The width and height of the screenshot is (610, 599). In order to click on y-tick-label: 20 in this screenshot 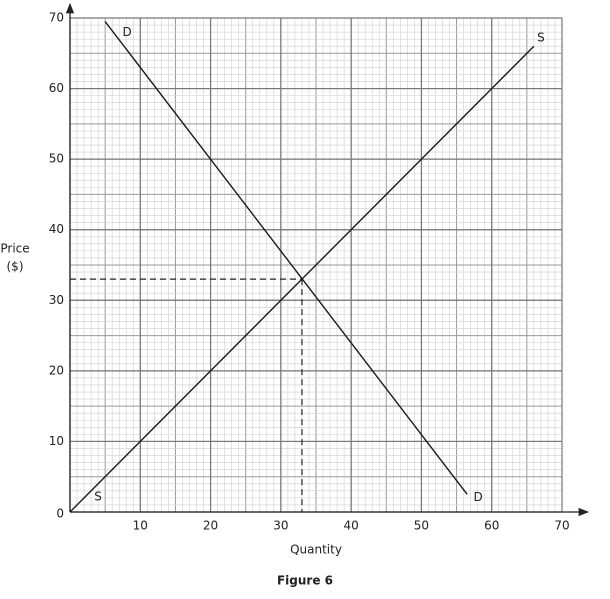, I will do `click(56, 370)`.